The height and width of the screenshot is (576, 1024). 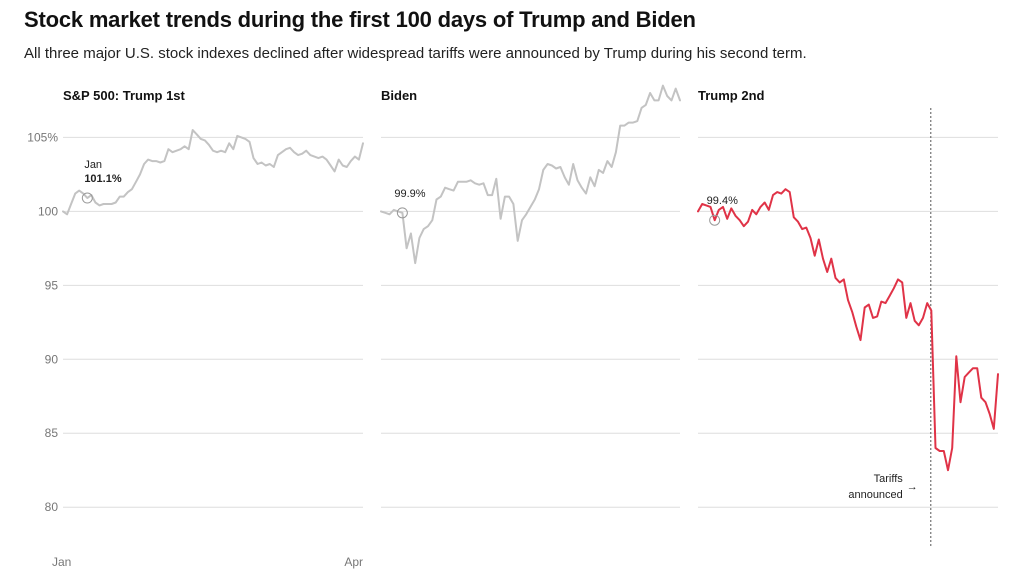 What do you see at coordinates (399, 95) in the screenshot?
I see `panel-title: Biden` at bounding box center [399, 95].